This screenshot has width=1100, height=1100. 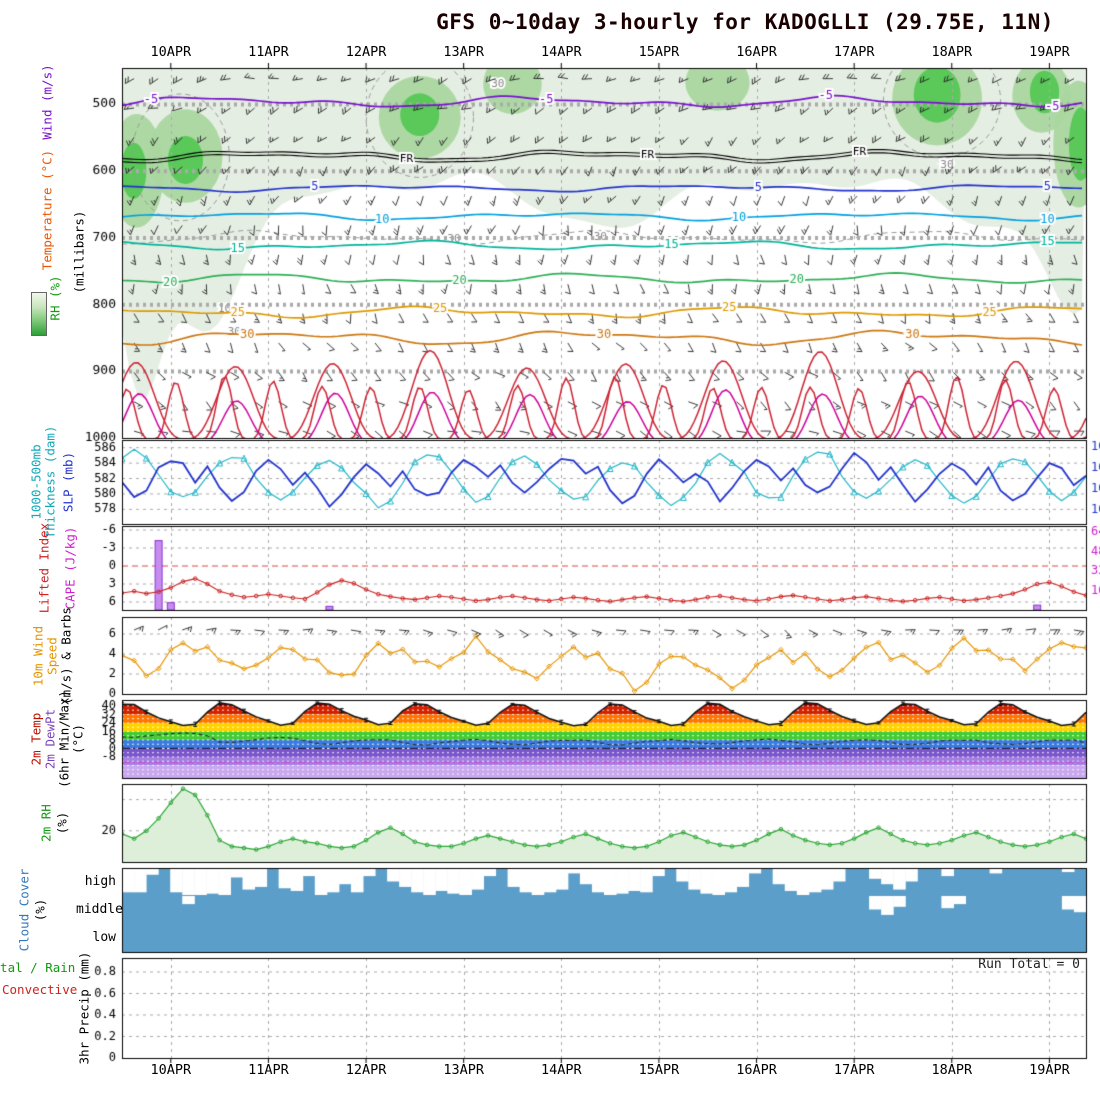 I want to click on axis-label-thickness-line1: 1000-500mb, so click(x=36, y=482).